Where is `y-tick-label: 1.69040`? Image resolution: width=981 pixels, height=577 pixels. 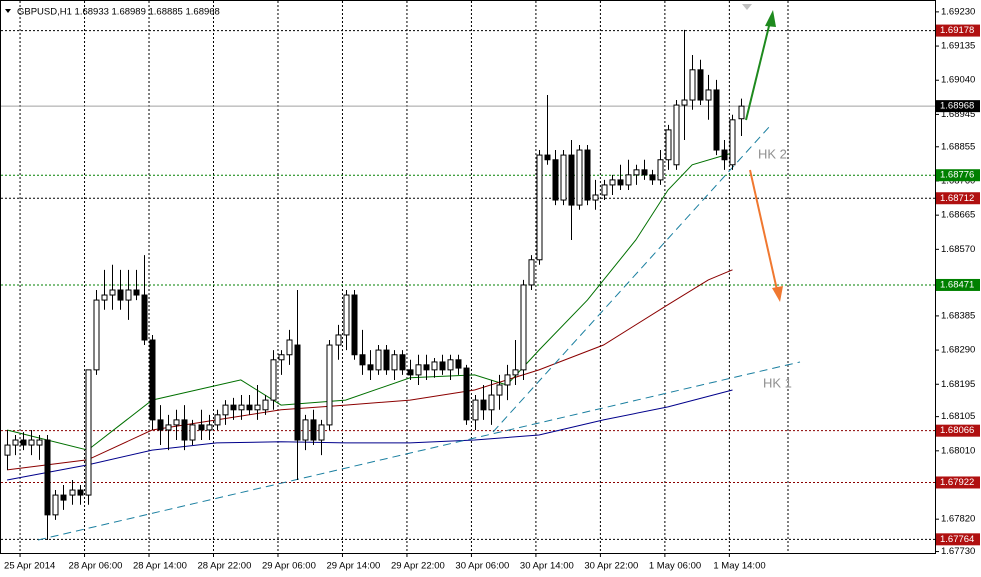 y-tick-label: 1.69040 is located at coordinates (958, 80).